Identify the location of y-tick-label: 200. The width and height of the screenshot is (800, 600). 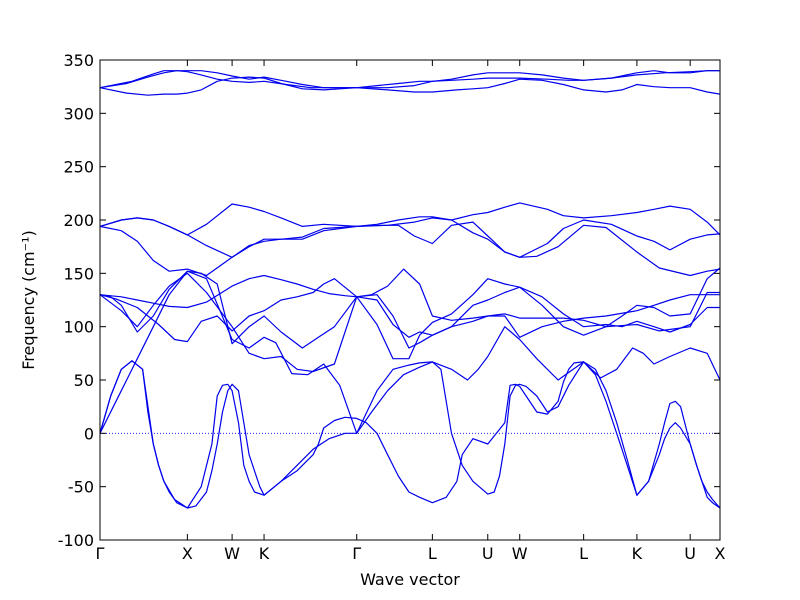
(78, 220).